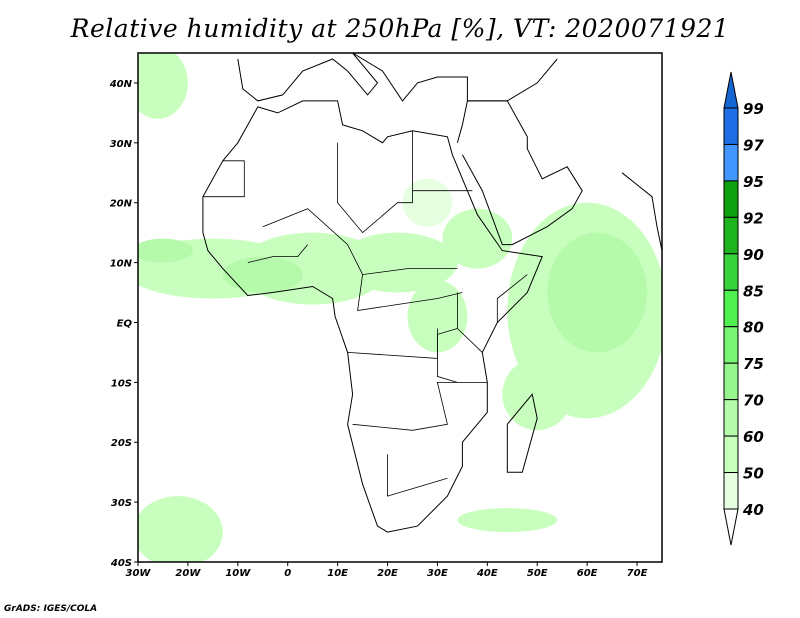  What do you see at coordinates (387, 573) in the screenshot?
I see `x-tick-label: 20E` at bounding box center [387, 573].